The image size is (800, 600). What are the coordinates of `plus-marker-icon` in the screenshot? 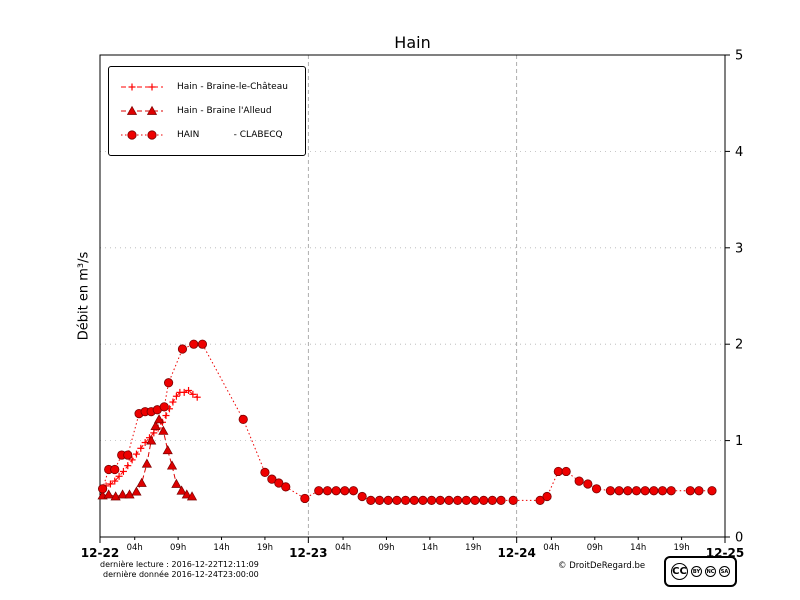 It's located at (142, 87).